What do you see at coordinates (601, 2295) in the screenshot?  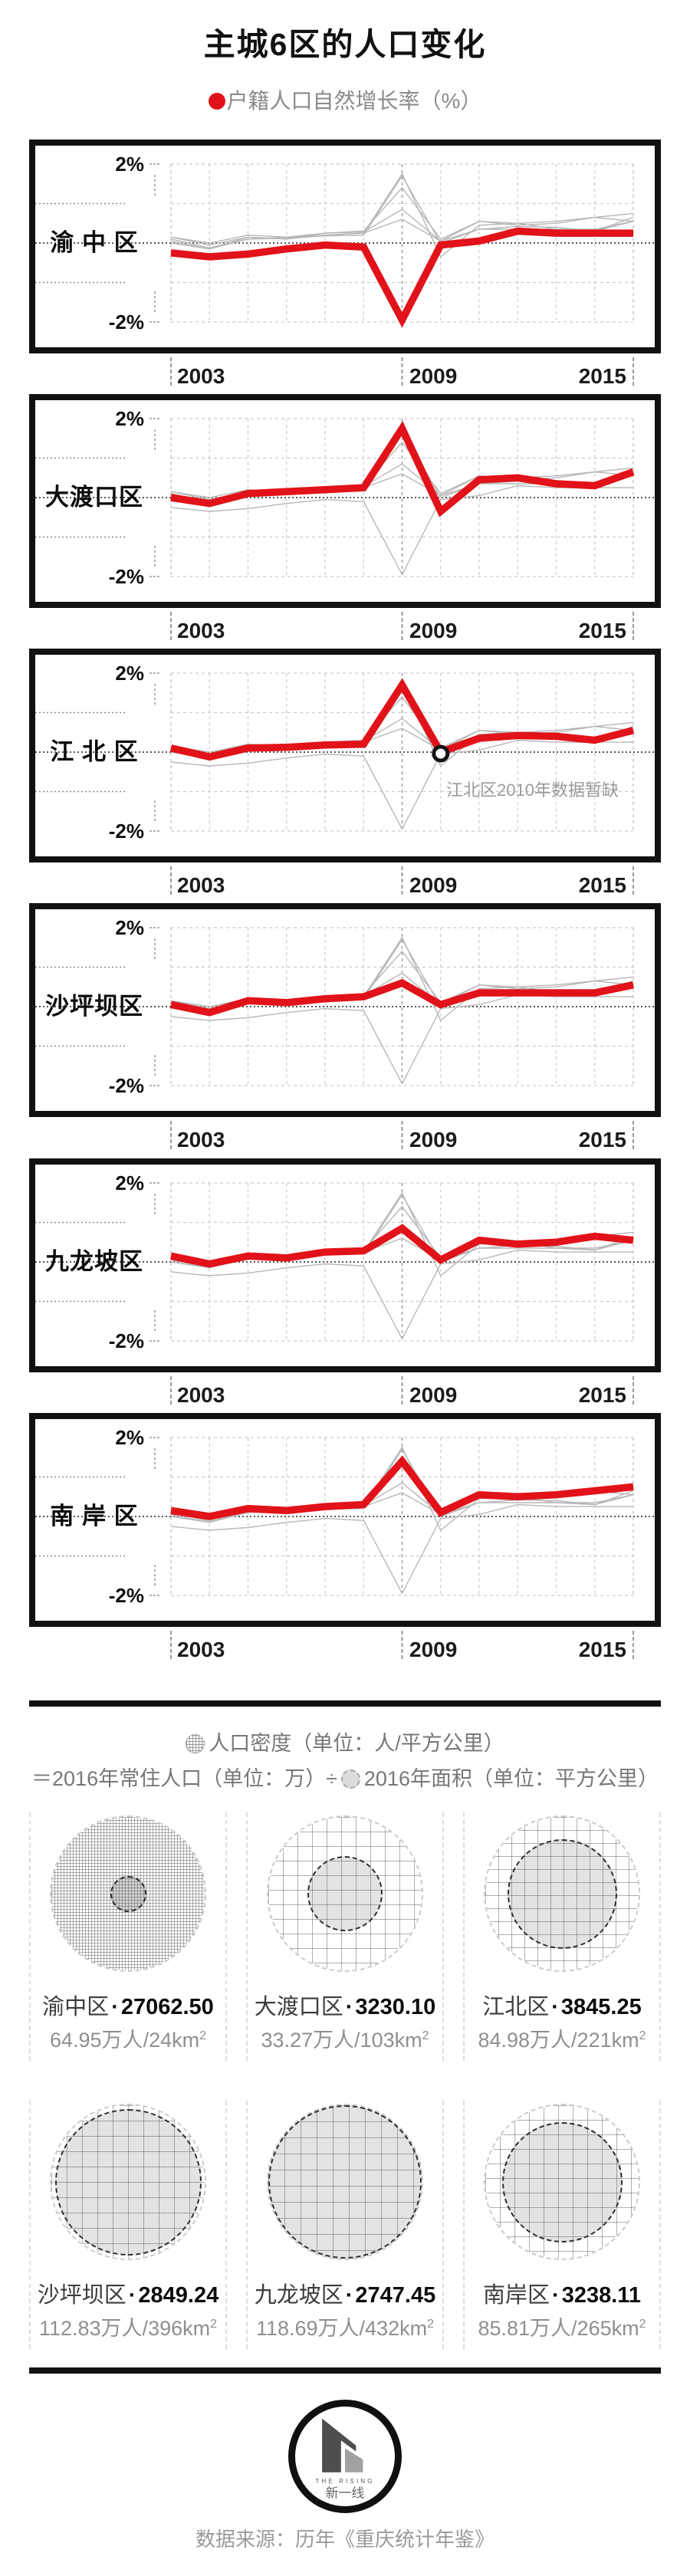 I see `density-value: 3238.11` at bounding box center [601, 2295].